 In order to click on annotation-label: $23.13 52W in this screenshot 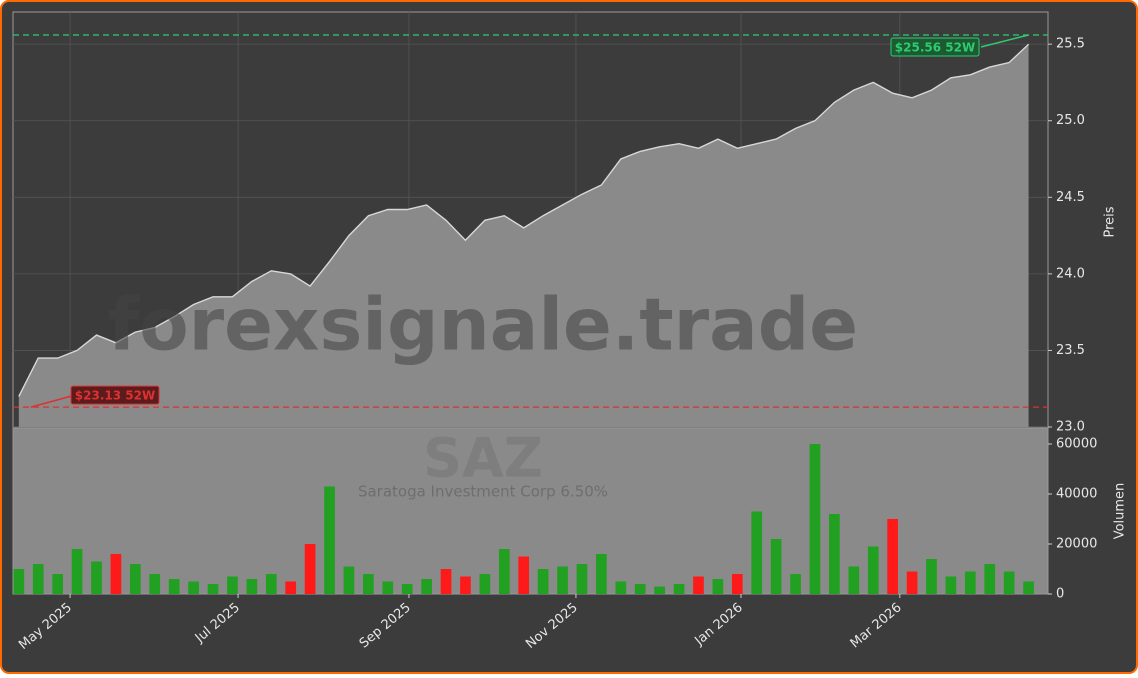, I will do `click(115, 396)`.